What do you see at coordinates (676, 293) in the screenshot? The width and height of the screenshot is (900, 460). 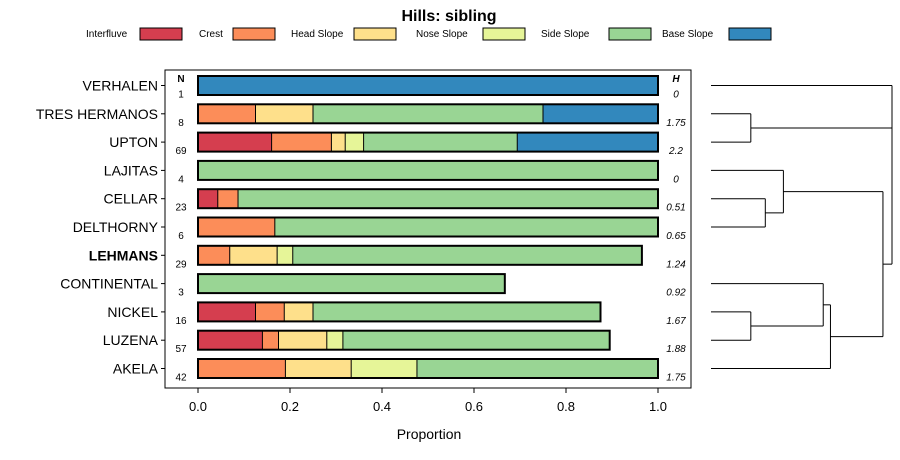 I see `h-value: 0.92` at bounding box center [676, 293].